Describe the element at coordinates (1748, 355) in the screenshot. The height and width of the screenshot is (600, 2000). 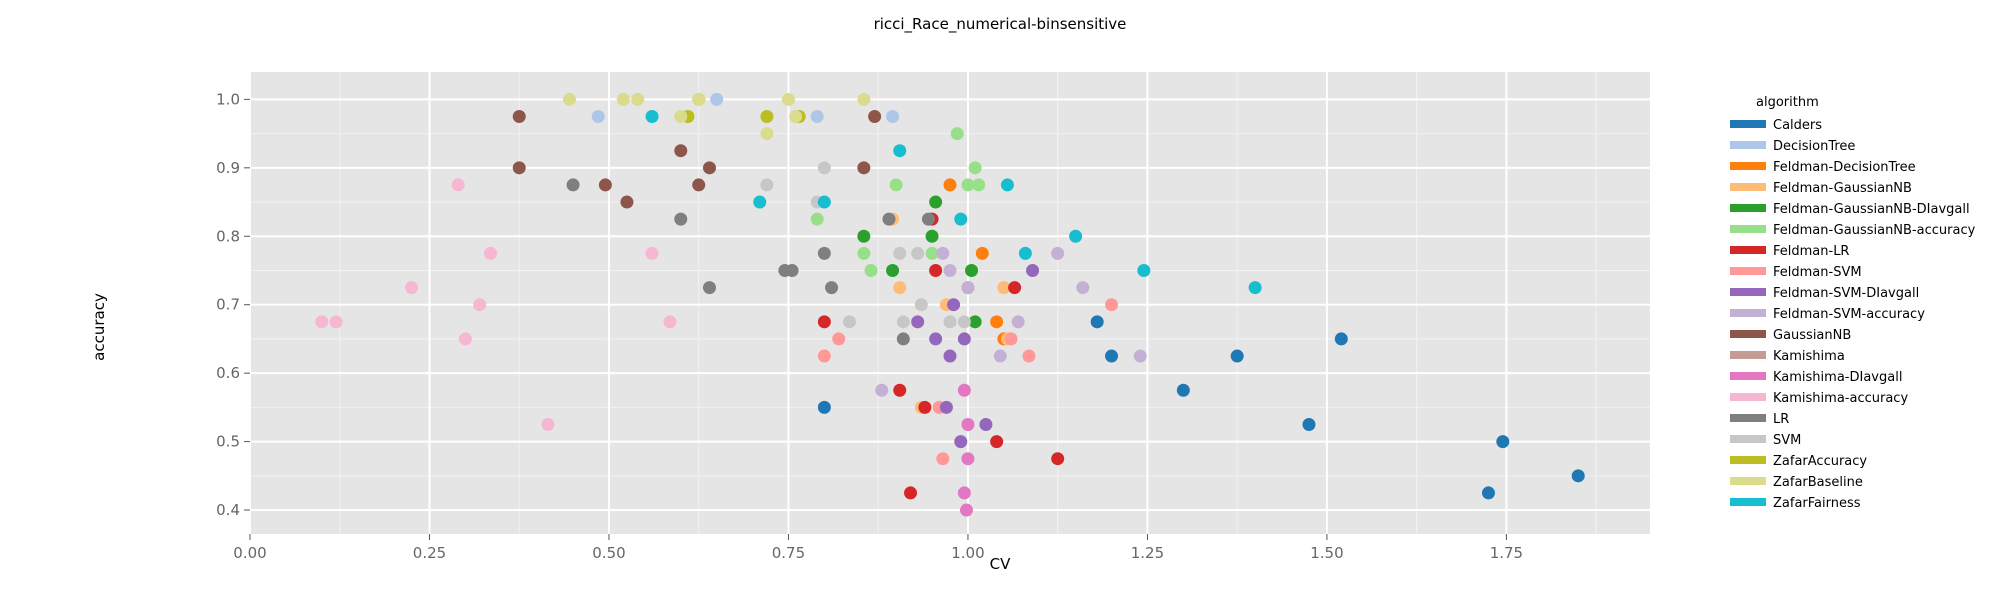
I see `legend-swatch-kamishima` at that location.